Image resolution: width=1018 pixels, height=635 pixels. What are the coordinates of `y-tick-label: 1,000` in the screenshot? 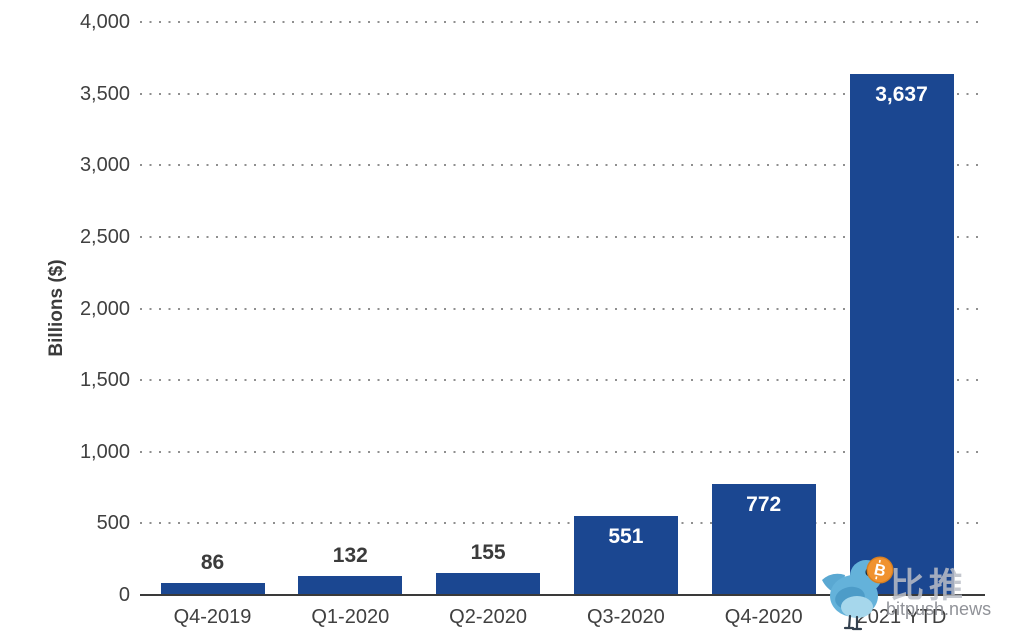 It's located at (104, 451).